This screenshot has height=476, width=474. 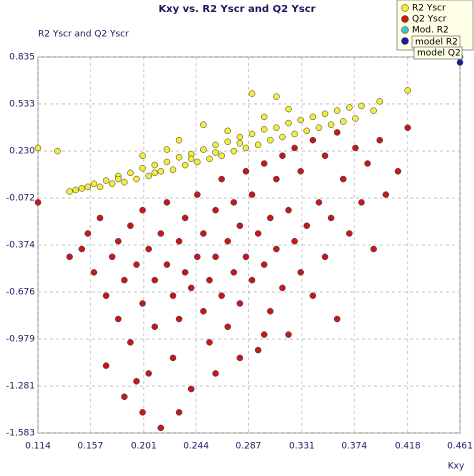 I want to click on x-tick-label: 0.201, so click(x=144, y=447).